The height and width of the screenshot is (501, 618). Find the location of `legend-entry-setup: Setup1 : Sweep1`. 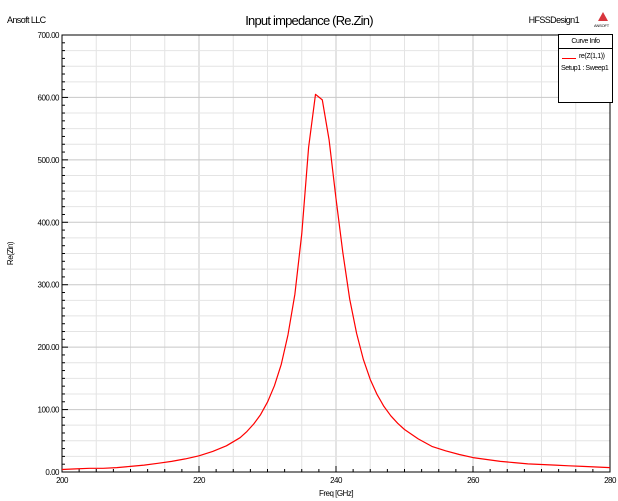

legend-entry-setup: Setup1 : Sweep1 is located at coordinates (585, 68).